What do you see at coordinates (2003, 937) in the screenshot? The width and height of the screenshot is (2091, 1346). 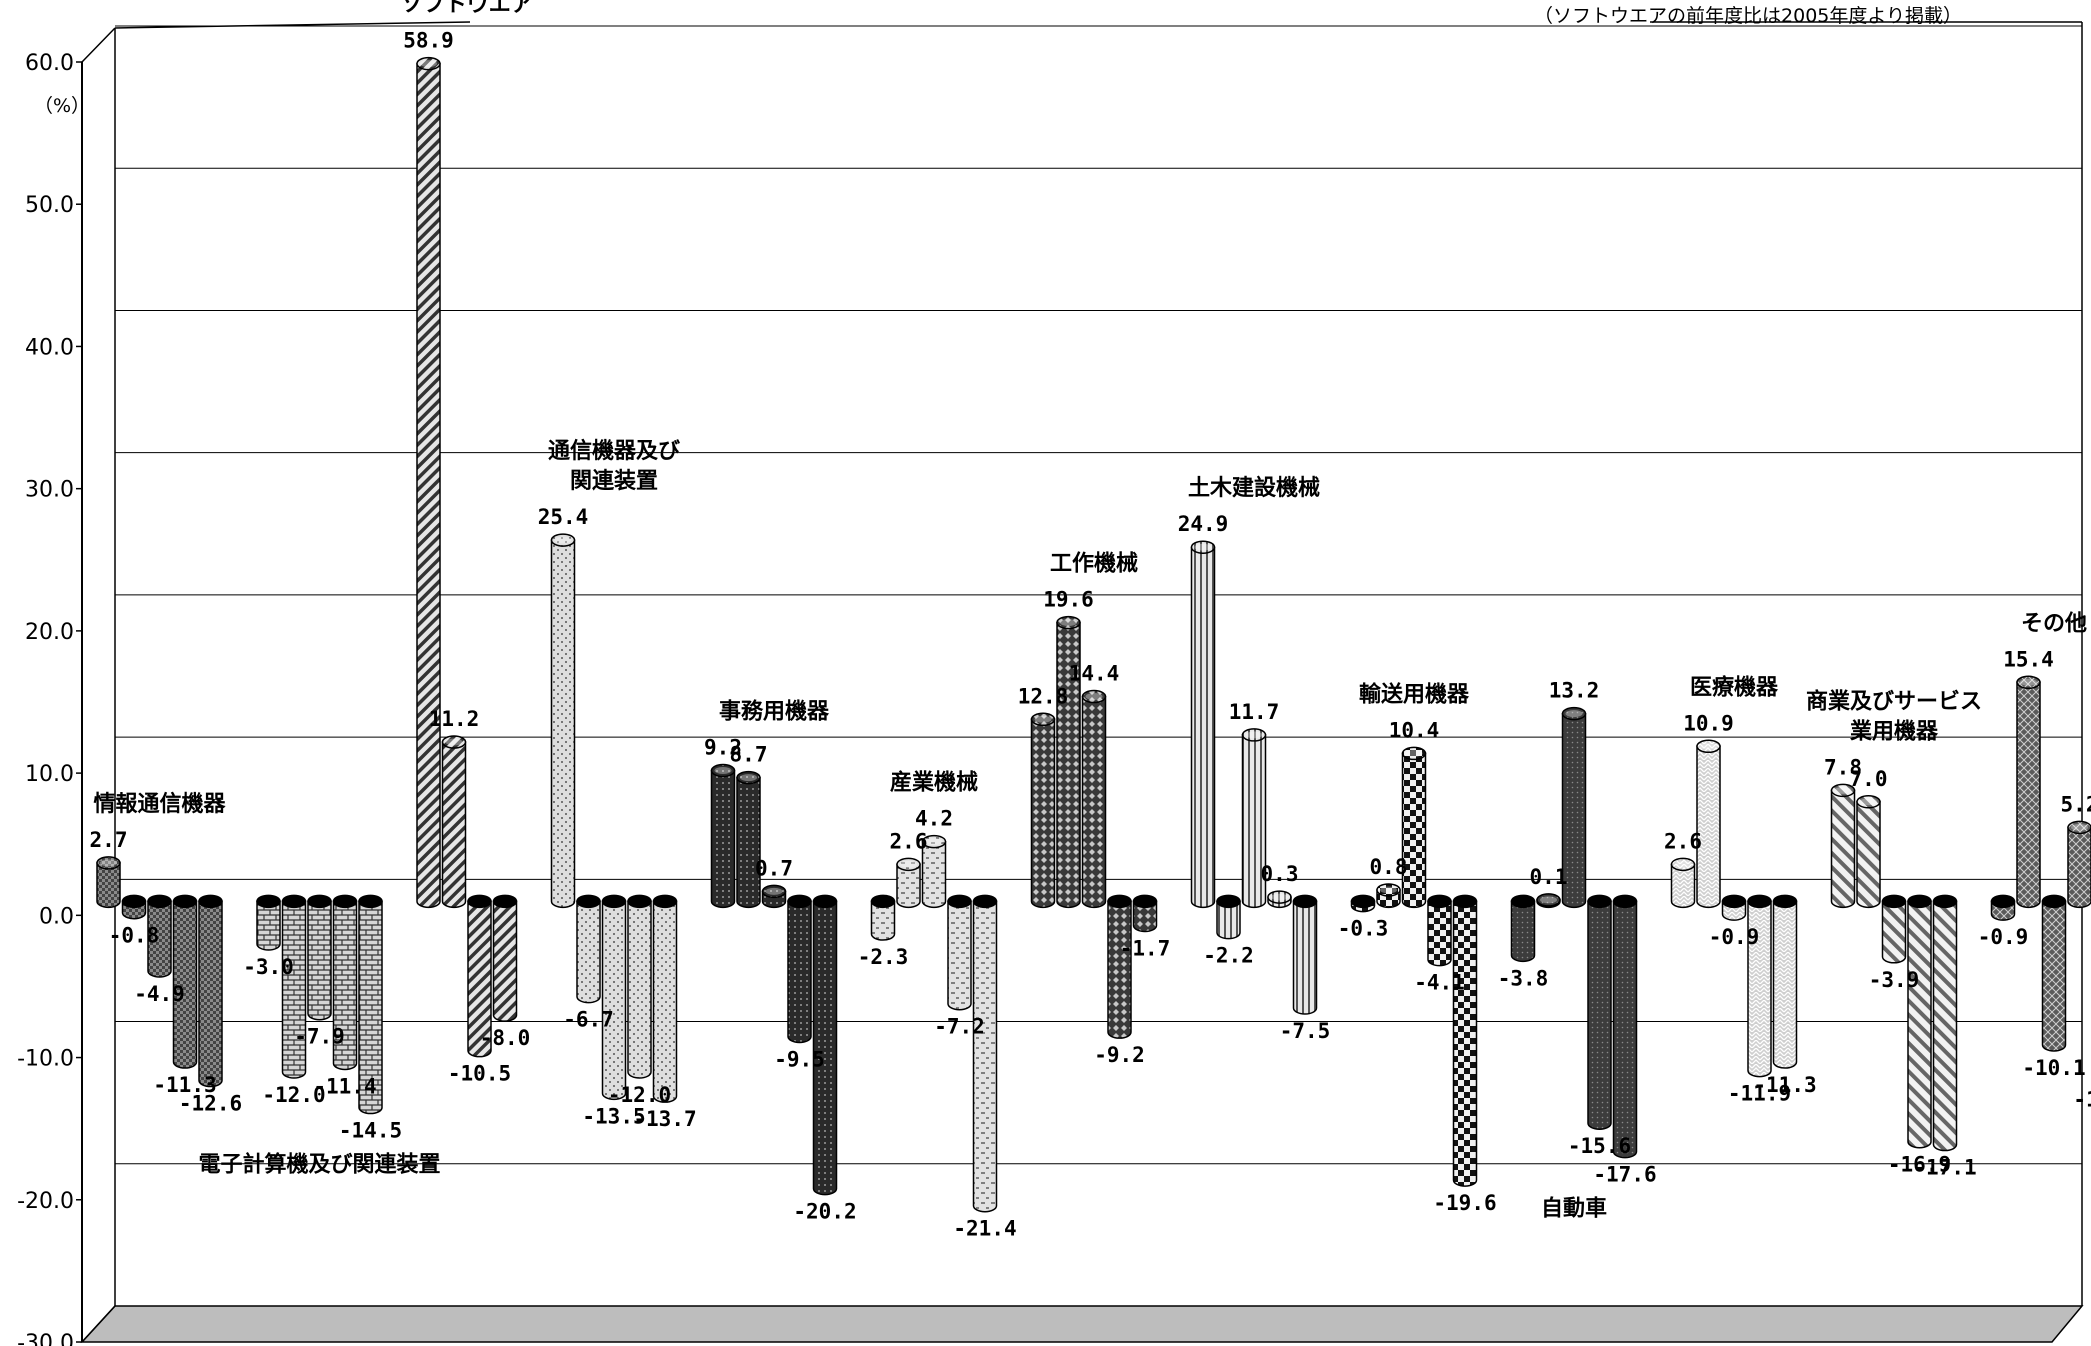 I see `value-label: -0.9` at bounding box center [2003, 937].